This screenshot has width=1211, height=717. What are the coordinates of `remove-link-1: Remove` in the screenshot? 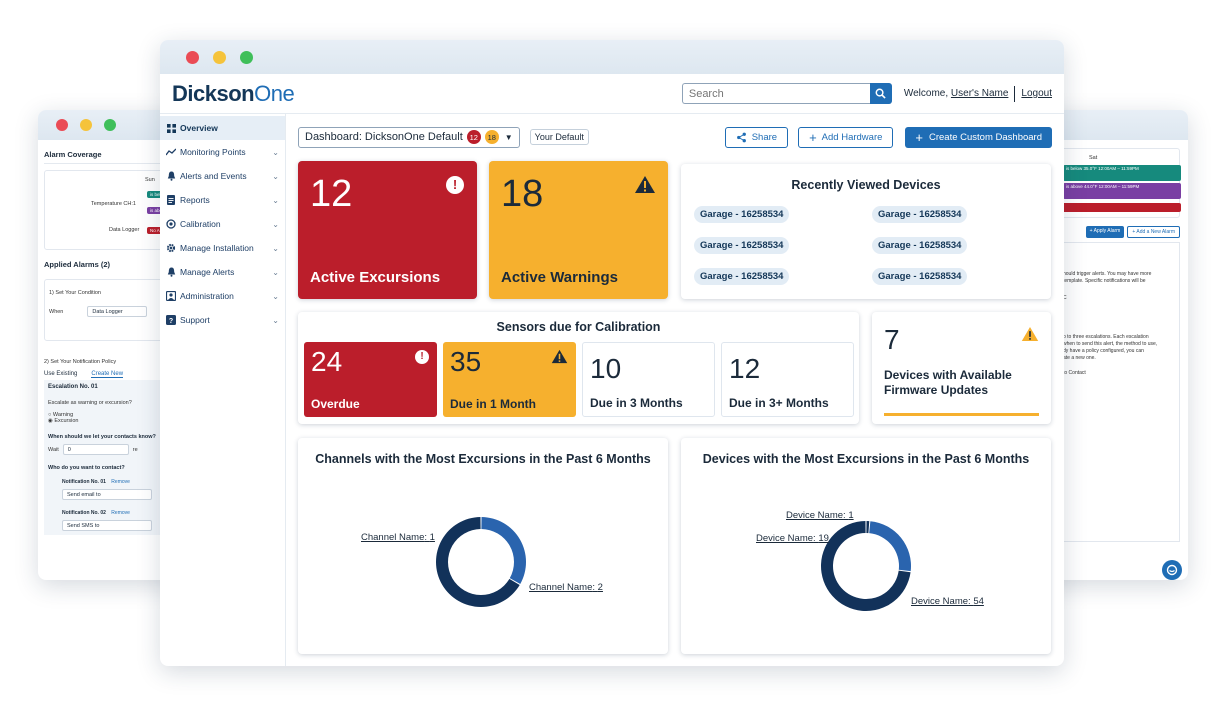 It's located at (120, 482).